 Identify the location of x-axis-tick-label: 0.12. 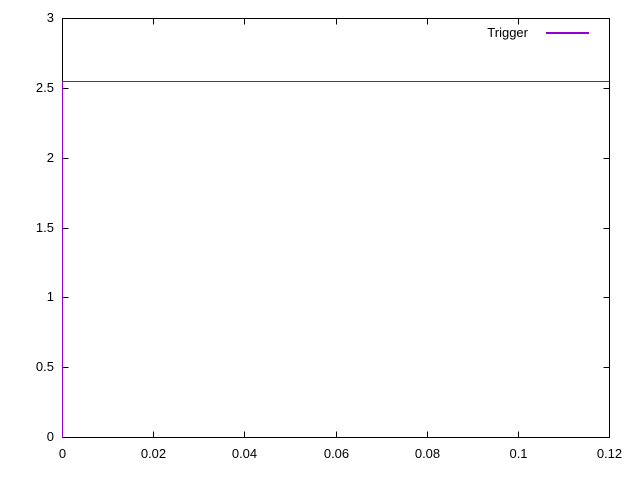
(609, 453).